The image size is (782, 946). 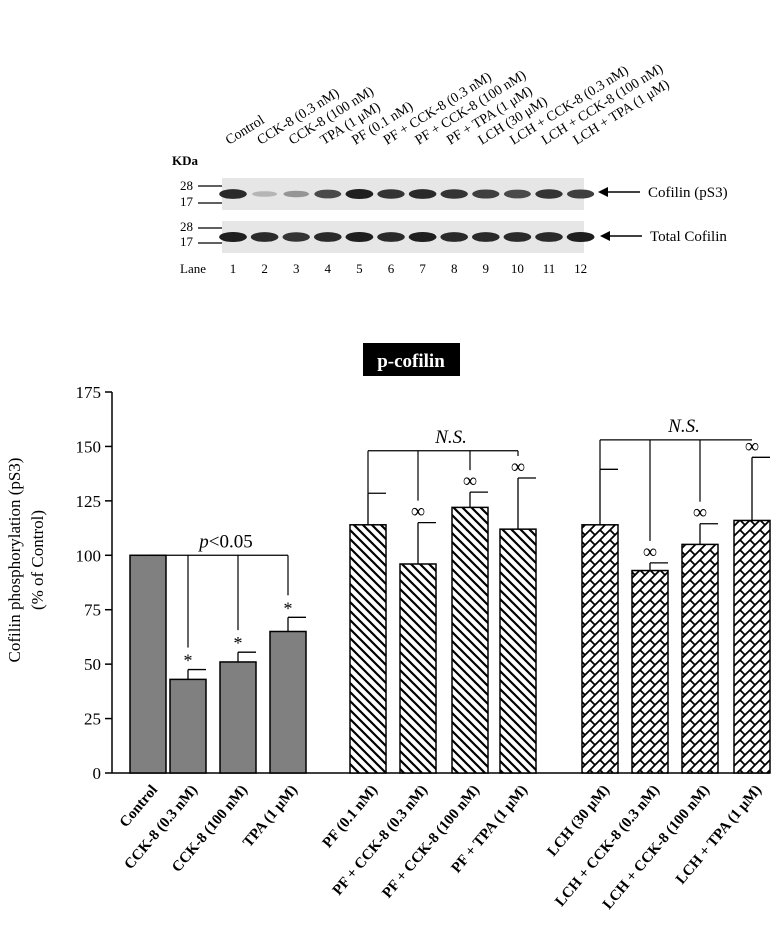 What do you see at coordinates (89, 446) in the screenshot?
I see `y-tick-label: 150` at bounding box center [89, 446].